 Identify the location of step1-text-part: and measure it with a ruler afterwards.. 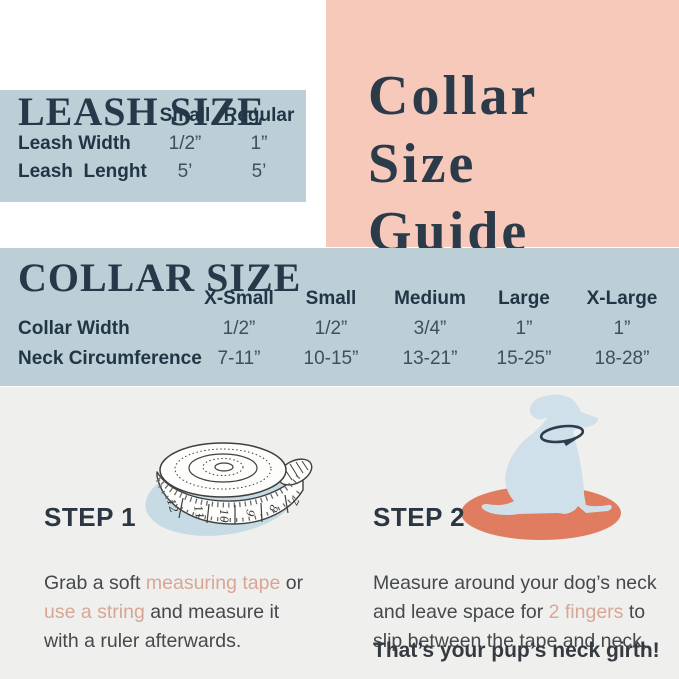
(162, 626).